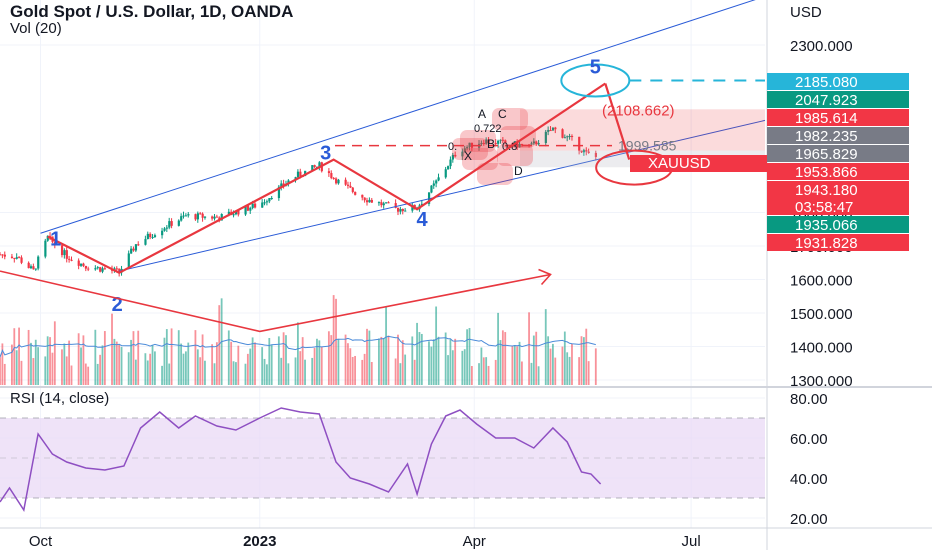 The image size is (932, 550). I want to click on wave-label: 3, so click(325, 154).